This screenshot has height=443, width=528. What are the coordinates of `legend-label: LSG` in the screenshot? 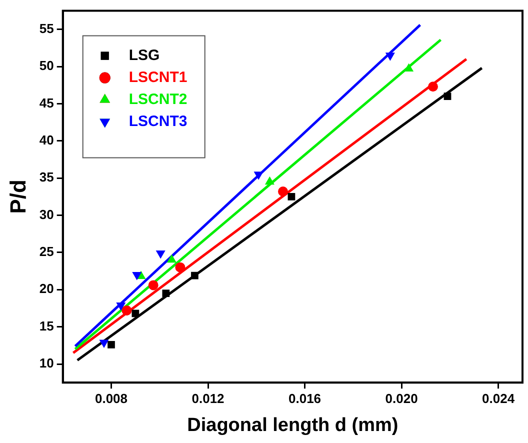 It's located at (144, 55).